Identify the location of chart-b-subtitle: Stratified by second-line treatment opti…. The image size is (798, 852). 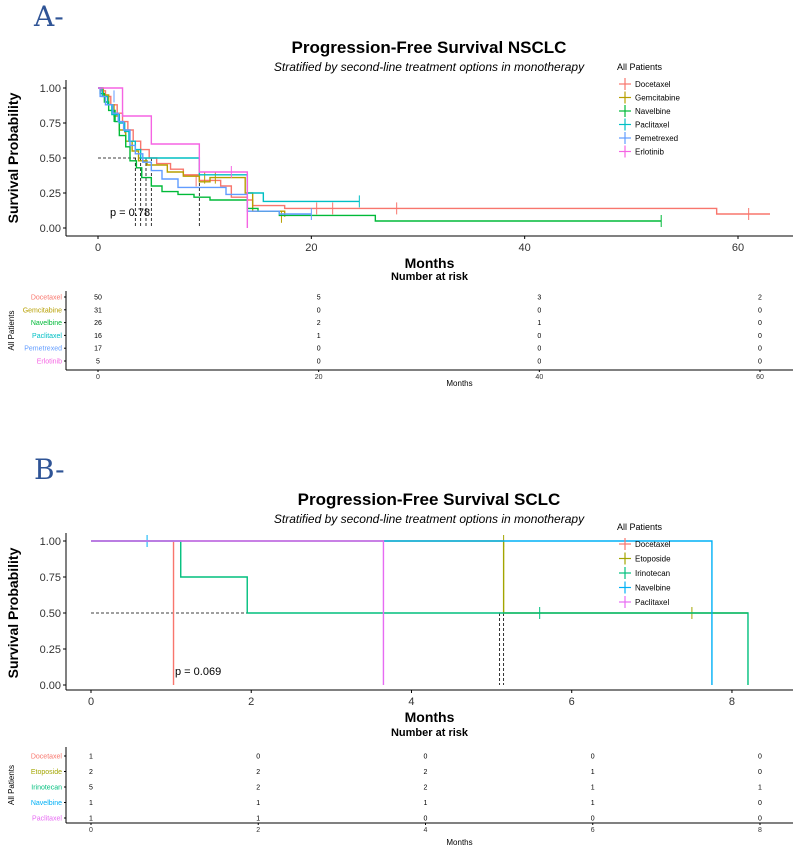
(429, 519).